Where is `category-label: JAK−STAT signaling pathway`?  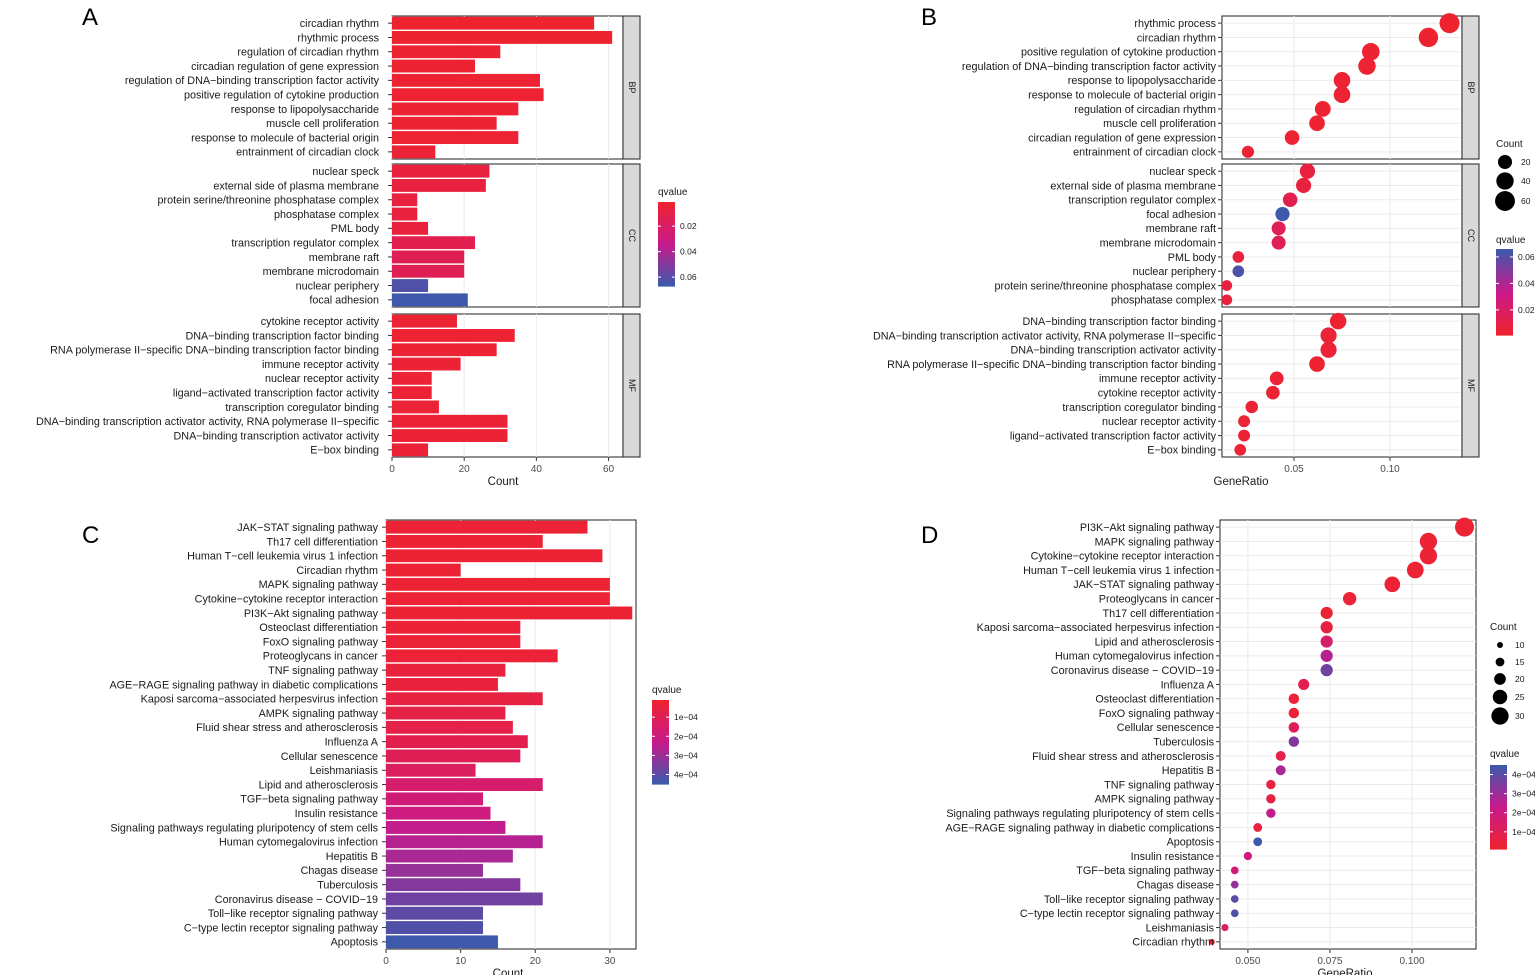 category-label: JAK−STAT signaling pathway is located at coordinates (1143, 585).